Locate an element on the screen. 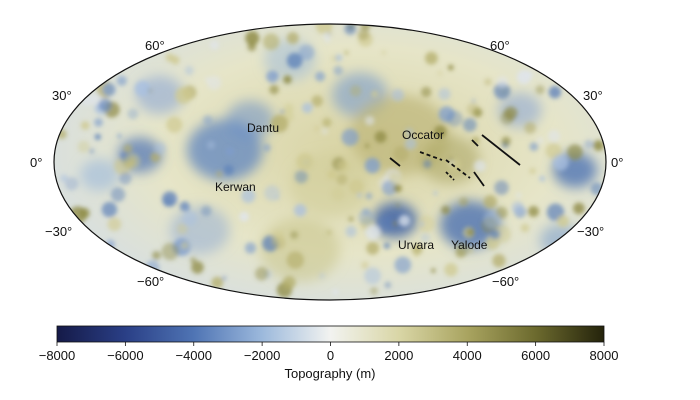  feature-labels: Dantu Occator Kerwan Urvara Yalode is located at coordinates (351, 186).